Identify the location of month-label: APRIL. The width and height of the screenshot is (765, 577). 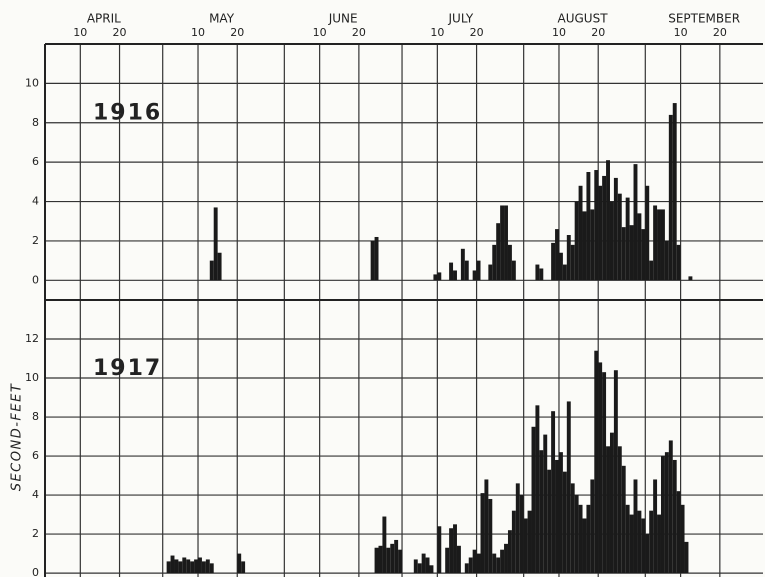
(104, 19).